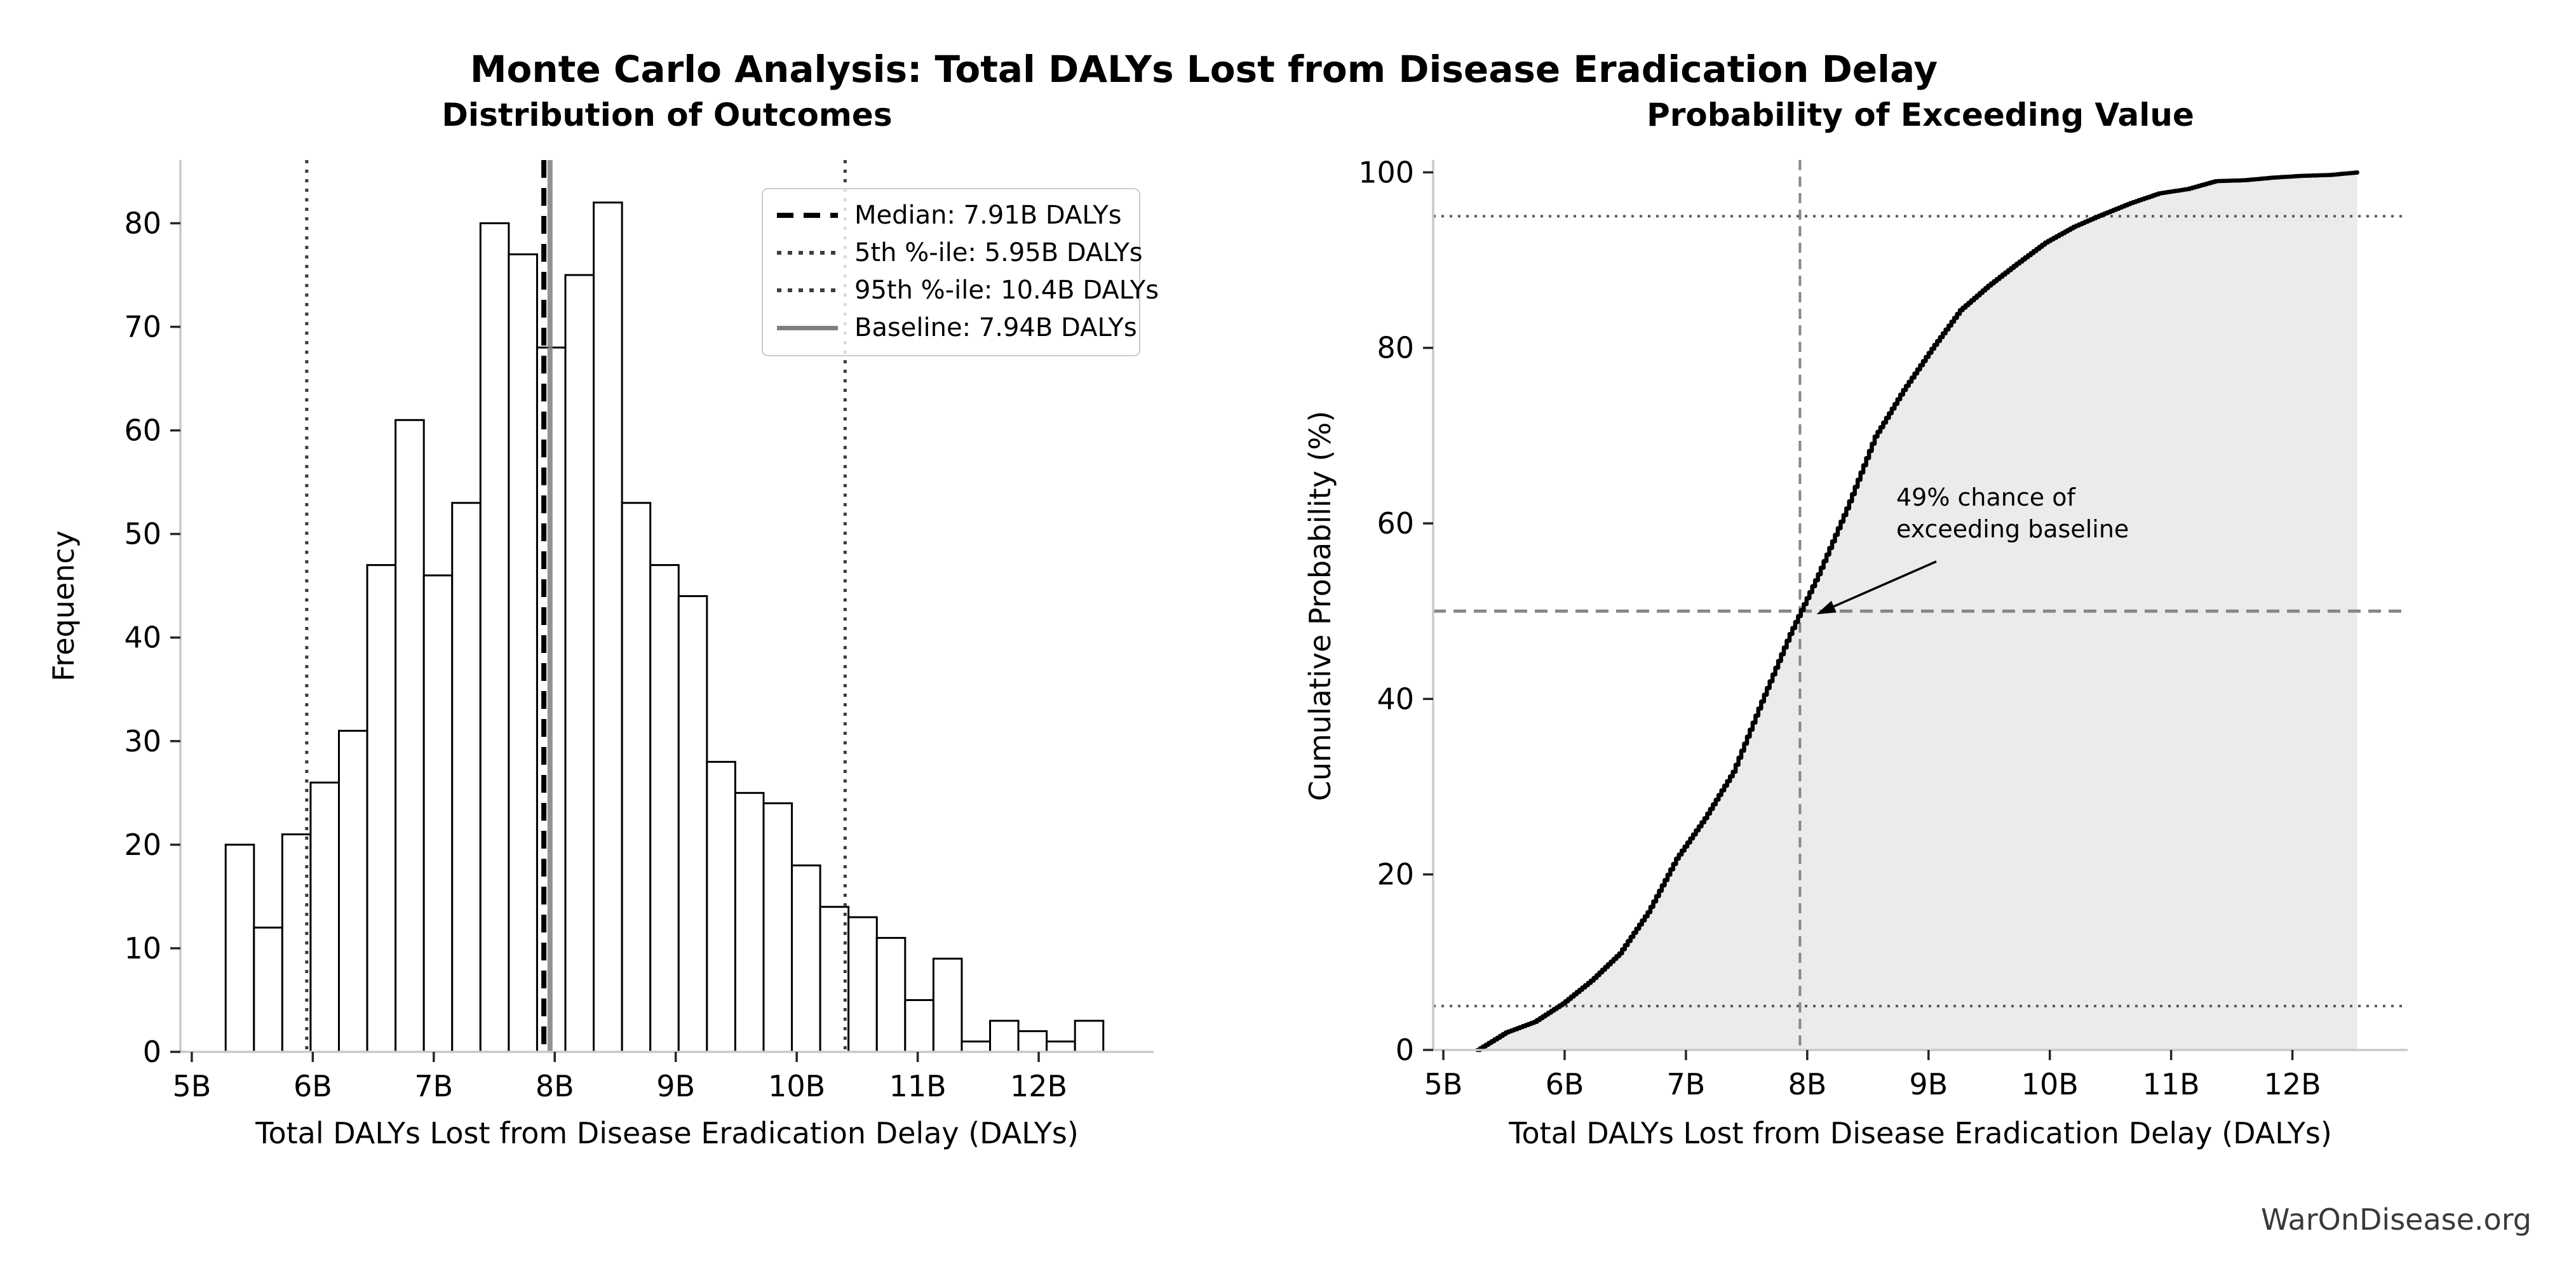 The width and height of the screenshot is (2576, 1271). I want to click on right-chart-y-tick-label: 0, so click(1405, 1050).